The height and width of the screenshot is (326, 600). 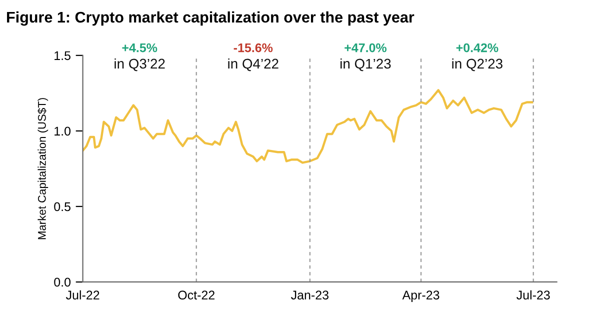 I want to click on x-tick-label: Apr-23, so click(x=421, y=296).